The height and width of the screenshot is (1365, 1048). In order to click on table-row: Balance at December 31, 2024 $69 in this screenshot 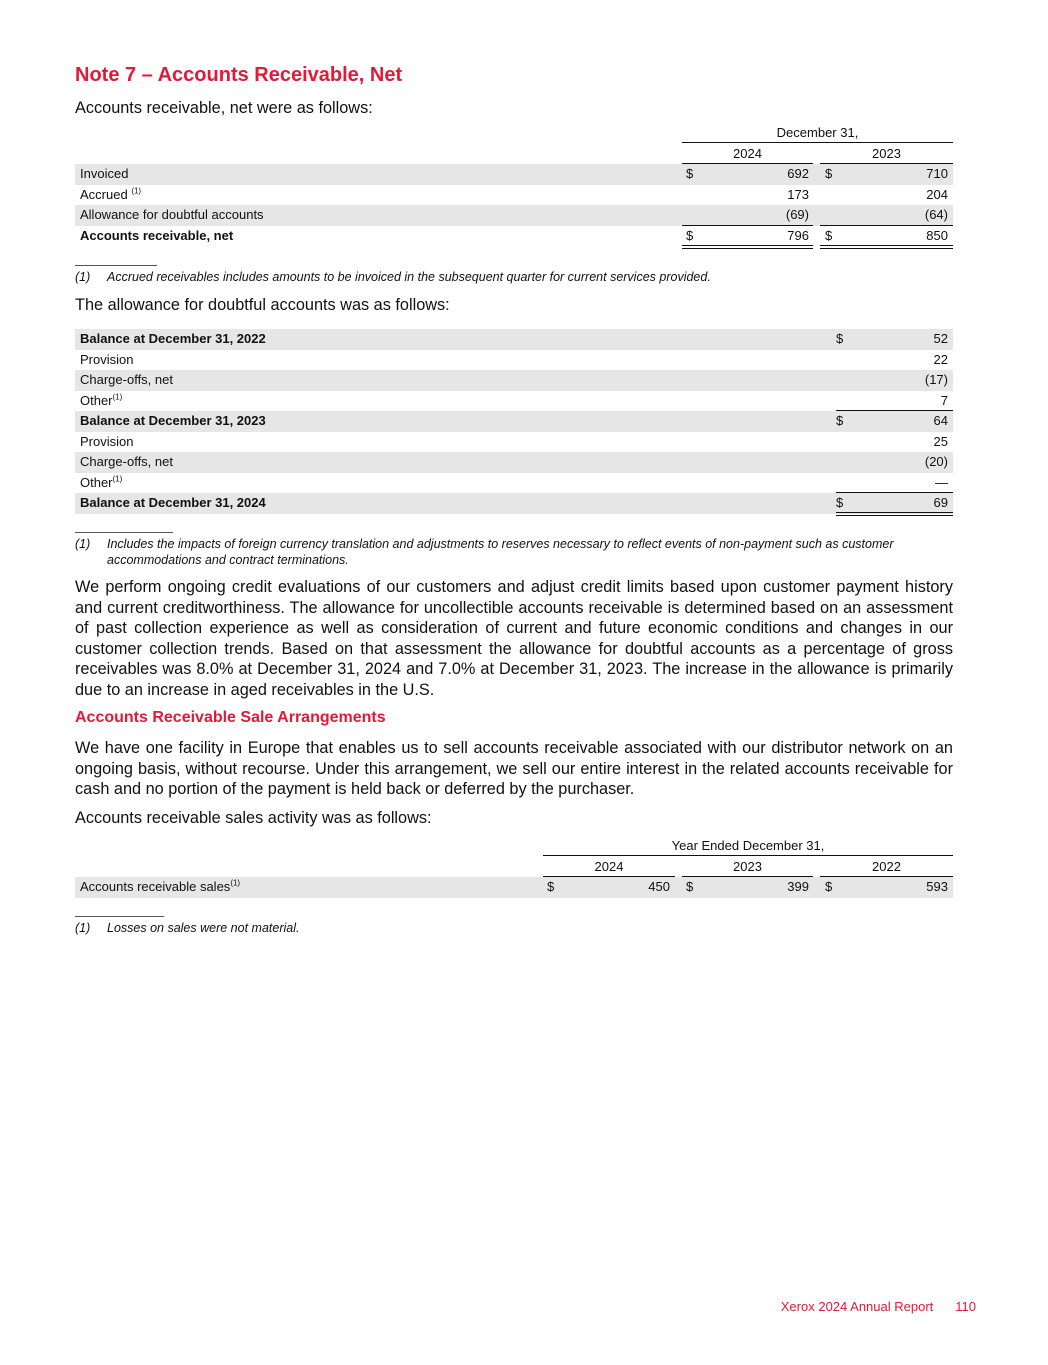, I will do `click(514, 503)`.